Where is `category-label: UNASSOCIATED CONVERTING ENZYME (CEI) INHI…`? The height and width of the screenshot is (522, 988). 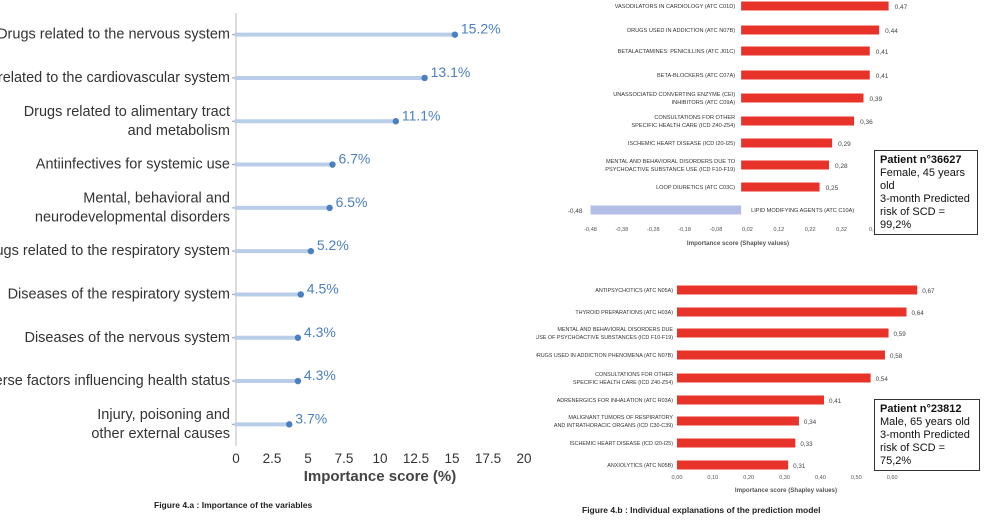 category-label: UNASSOCIATED CONVERTING ENZYME (CEI) INHI… is located at coordinates (674, 99).